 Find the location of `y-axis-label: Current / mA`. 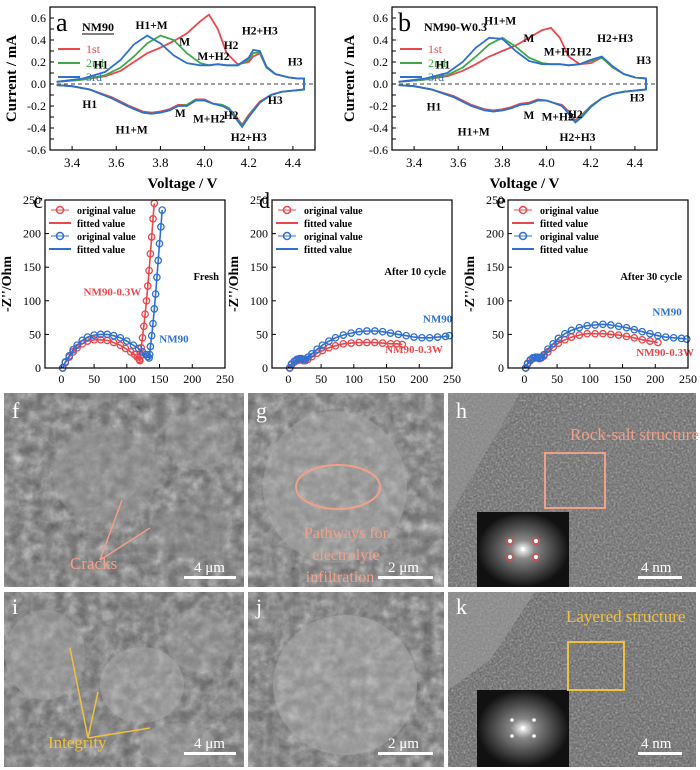

y-axis-label: Current / mA is located at coordinates (350, 78).